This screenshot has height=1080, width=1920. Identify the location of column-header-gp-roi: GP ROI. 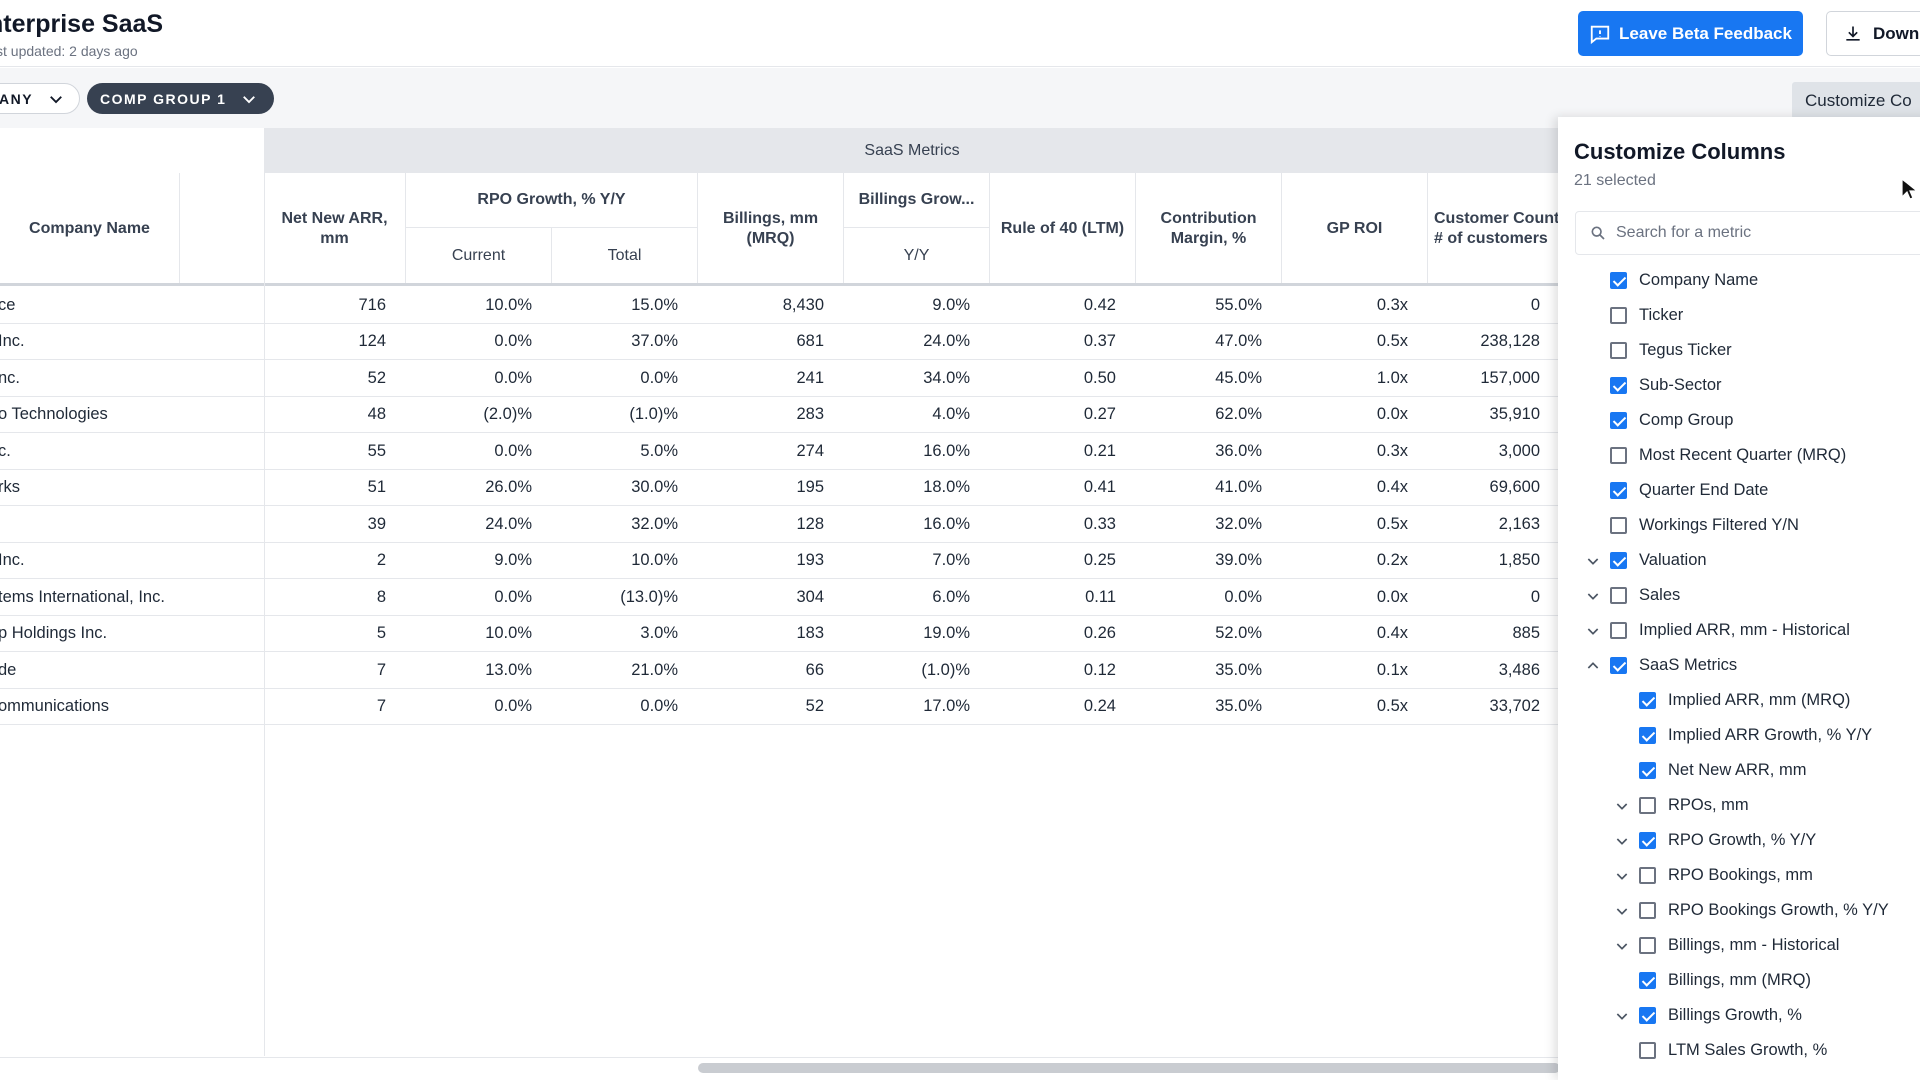
(1355, 228).